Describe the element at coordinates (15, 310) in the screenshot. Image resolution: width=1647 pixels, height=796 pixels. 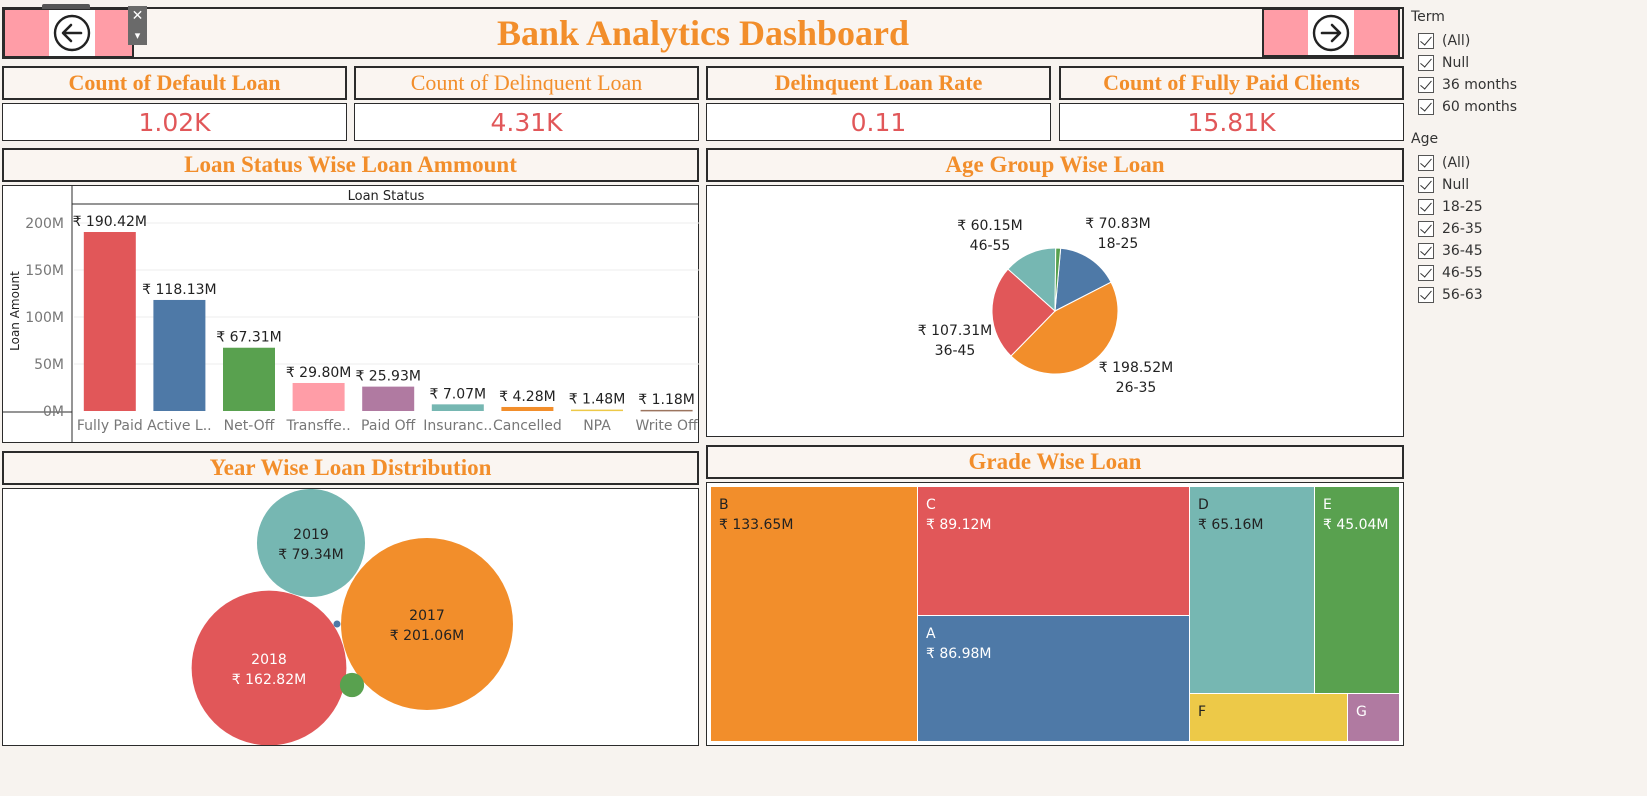
I see `y-axis-label: Loan Amount` at that location.